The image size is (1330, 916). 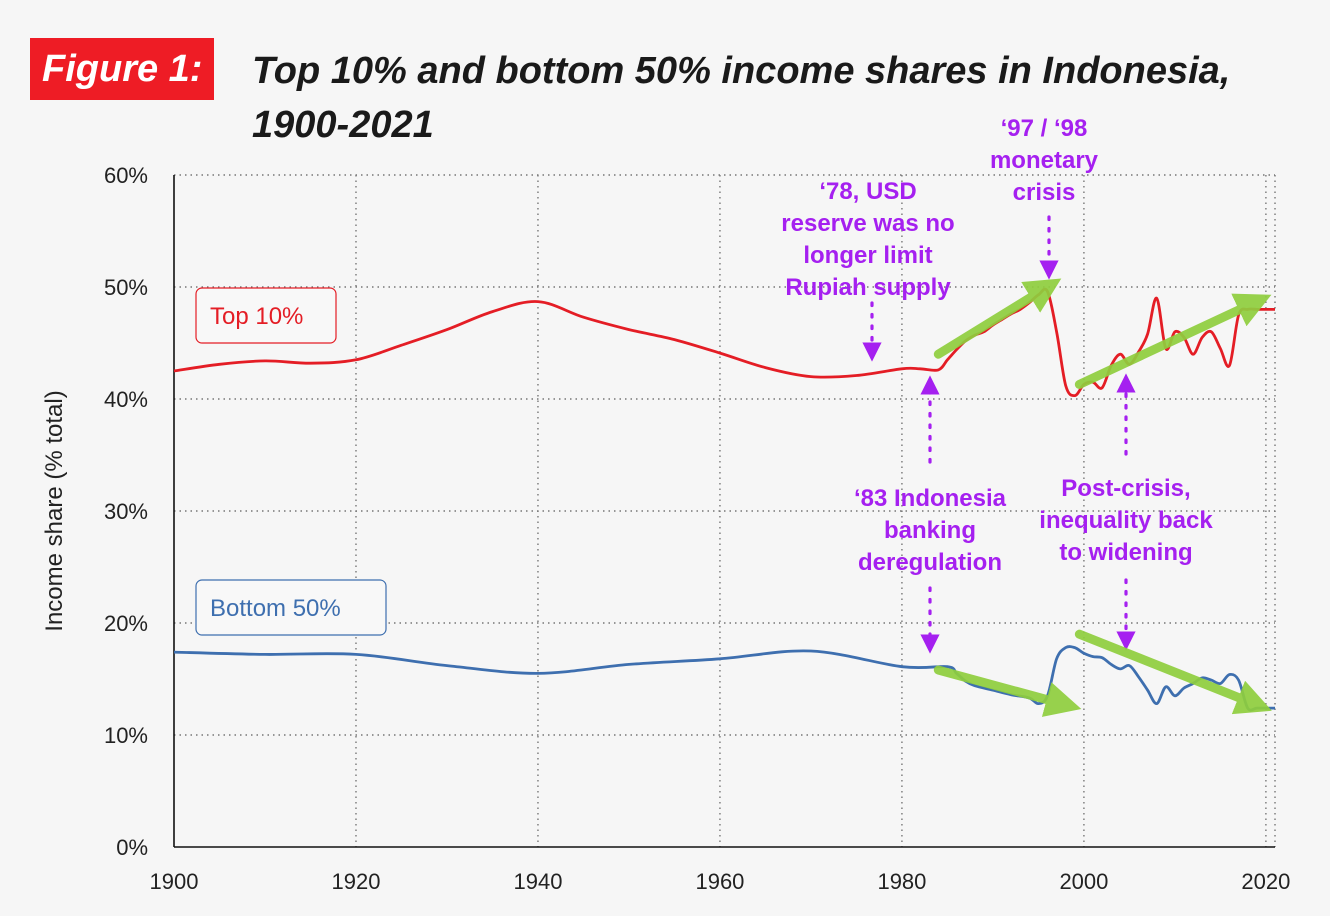 What do you see at coordinates (537, 881) in the screenshot?
I see `x-tick-label: 1940` at bounding box center [537, 881].